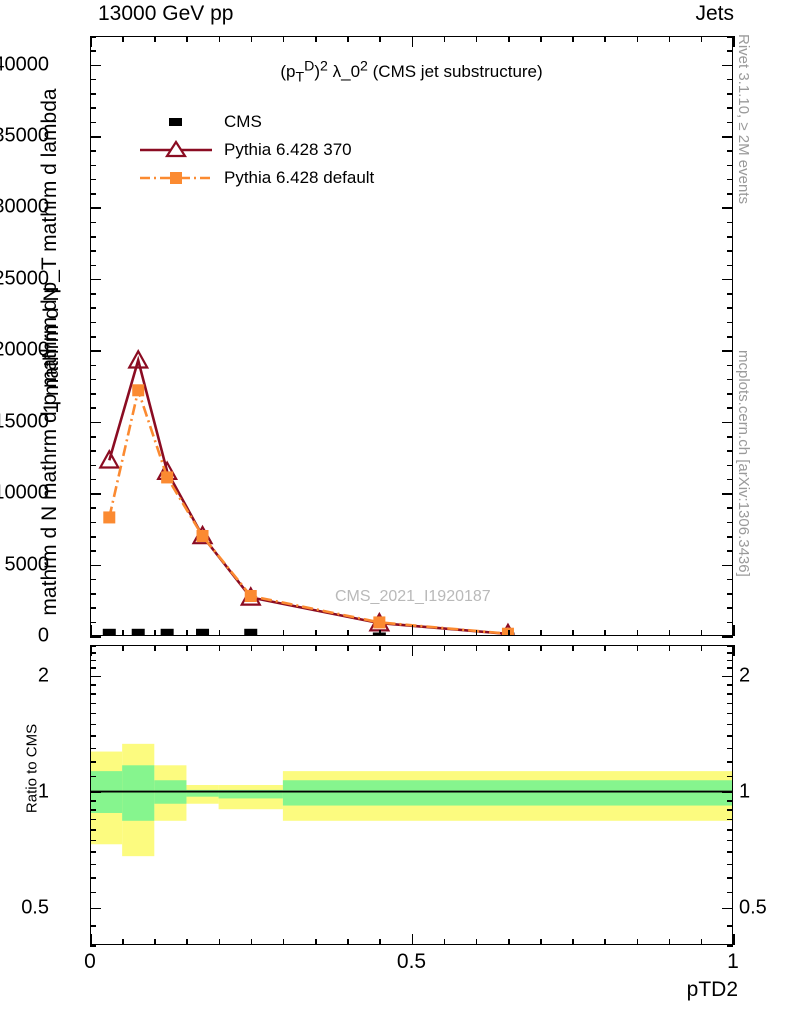  What do you see at coordinates (257, 150) in the screenshot?
I see `legend-item: Pythia 6.428 370` at bounding box center [257, 150].